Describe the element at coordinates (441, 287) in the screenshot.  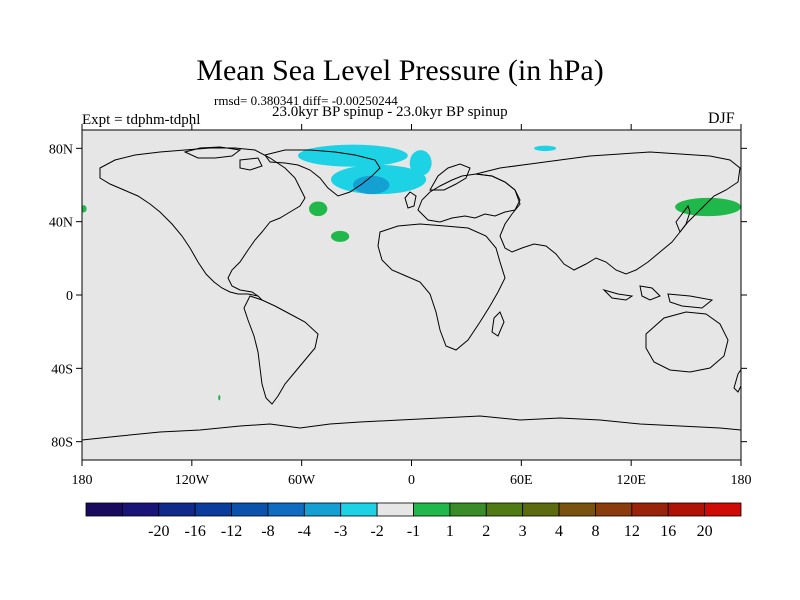
I see `coastline-africa` at that location.